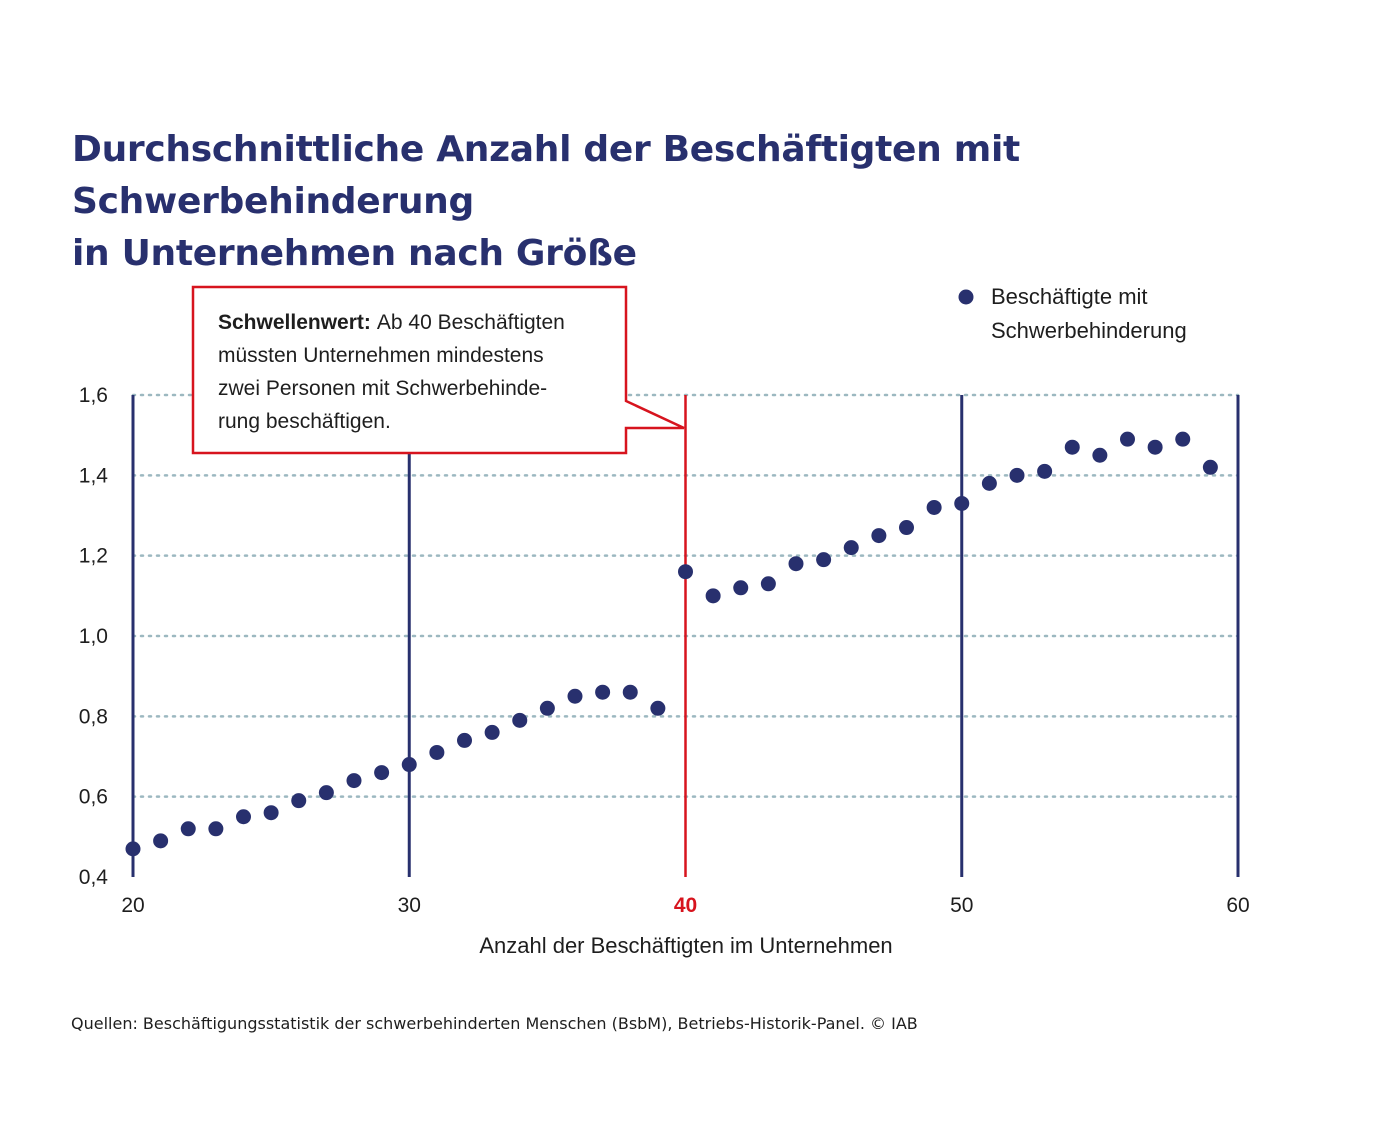 The image size is (1400, 1139). I want to click on x-axis-label: Anzahl der Beschäftigten im Unternehmen, so click(685, 945).